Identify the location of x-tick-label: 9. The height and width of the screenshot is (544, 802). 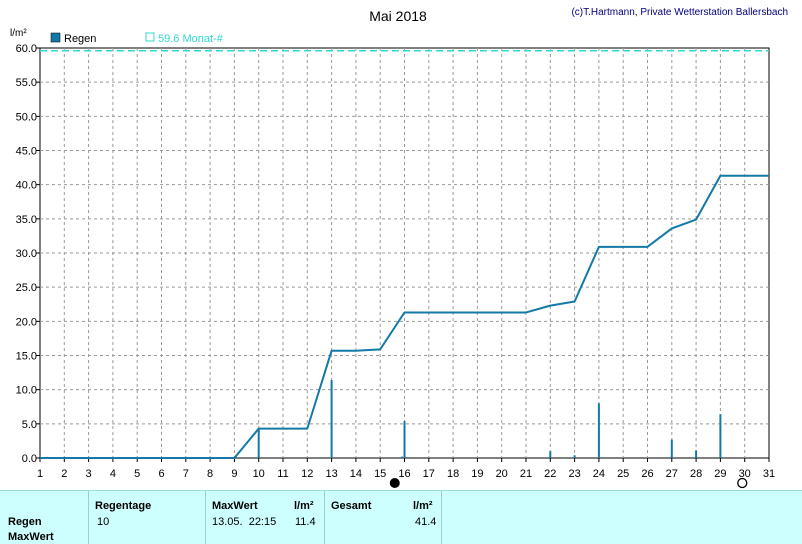
(234, 474).